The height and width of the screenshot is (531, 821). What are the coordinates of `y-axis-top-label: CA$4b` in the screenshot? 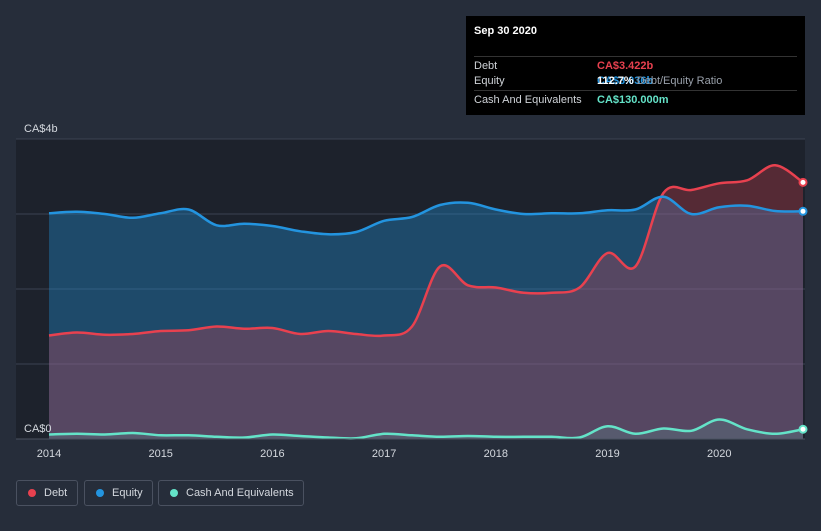 It's located at (41, 129).